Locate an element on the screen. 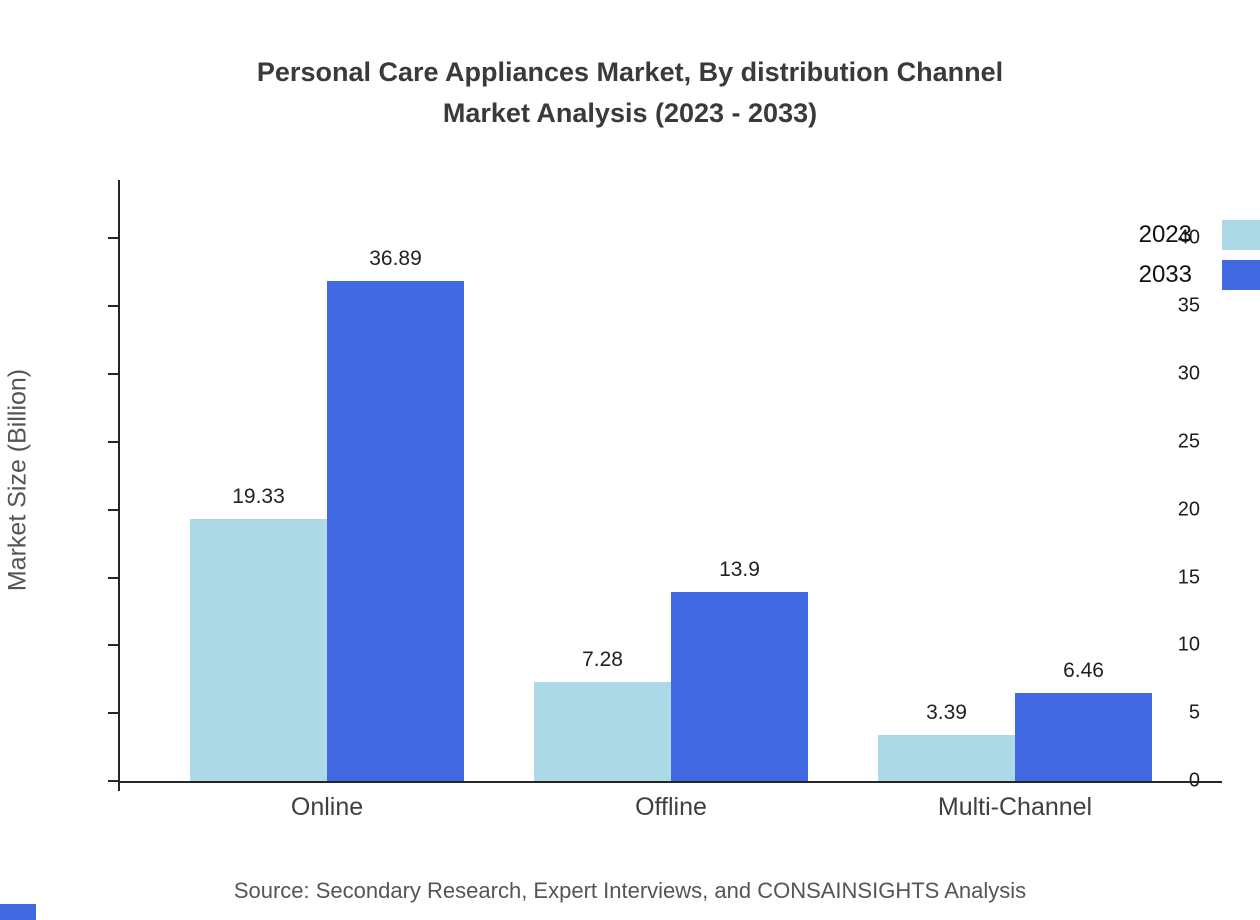 The height and width of the screenshot is (920, 1260). bar-2023-online: 19.33 is located at coordinates (258, 633).